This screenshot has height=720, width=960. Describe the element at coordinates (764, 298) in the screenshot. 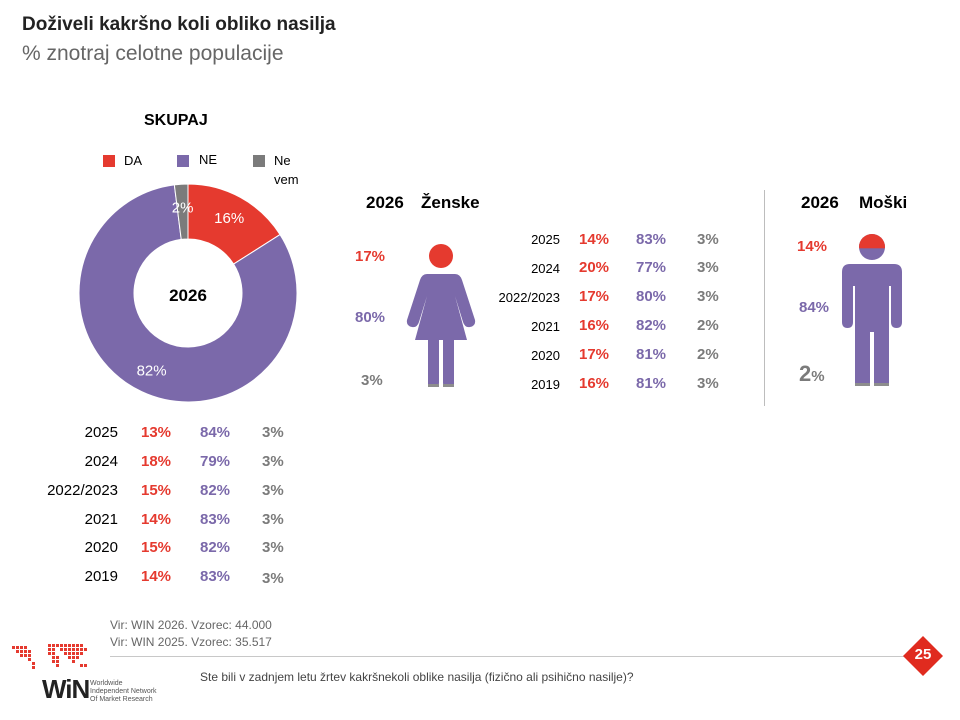

I see `section-divider` at that location.